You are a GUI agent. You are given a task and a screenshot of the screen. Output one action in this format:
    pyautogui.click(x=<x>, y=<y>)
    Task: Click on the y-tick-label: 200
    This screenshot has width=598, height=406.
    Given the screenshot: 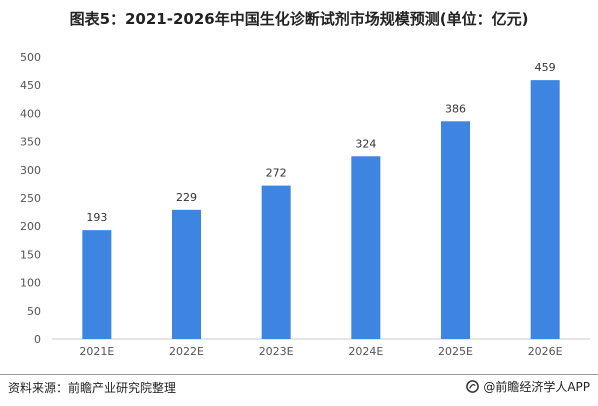 What is the action you would take?
    pyautogui.click(x=30, y=226)
    